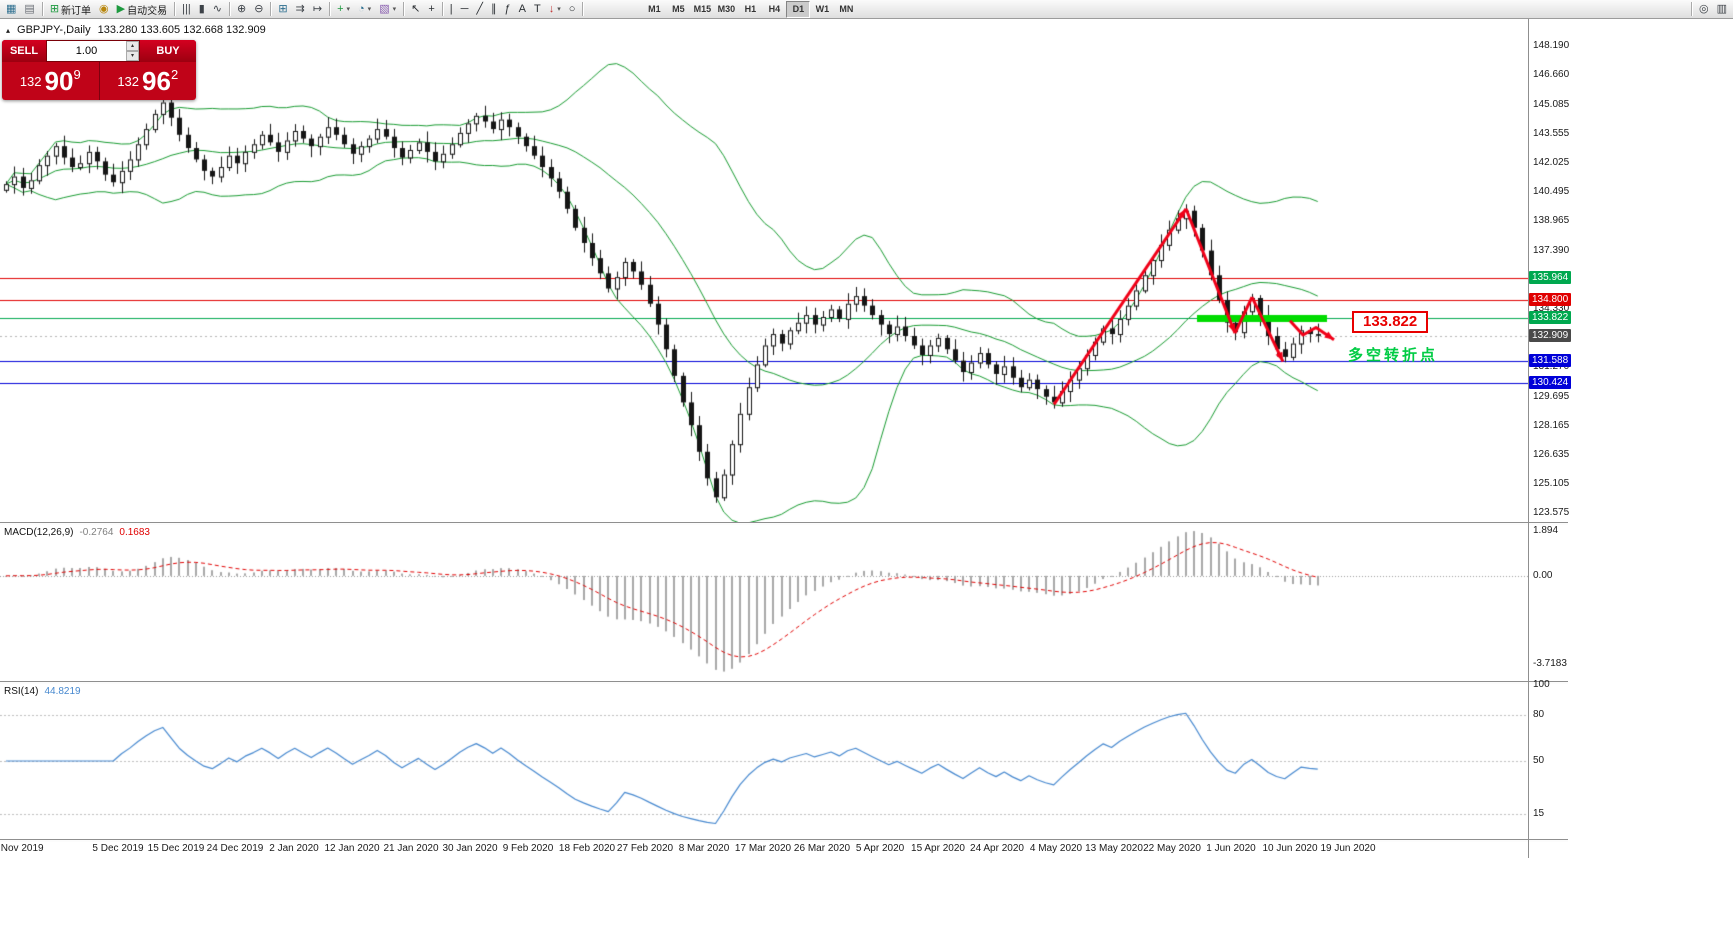  I want to click on arrow-object-icon: ↓, so click(551, 8).